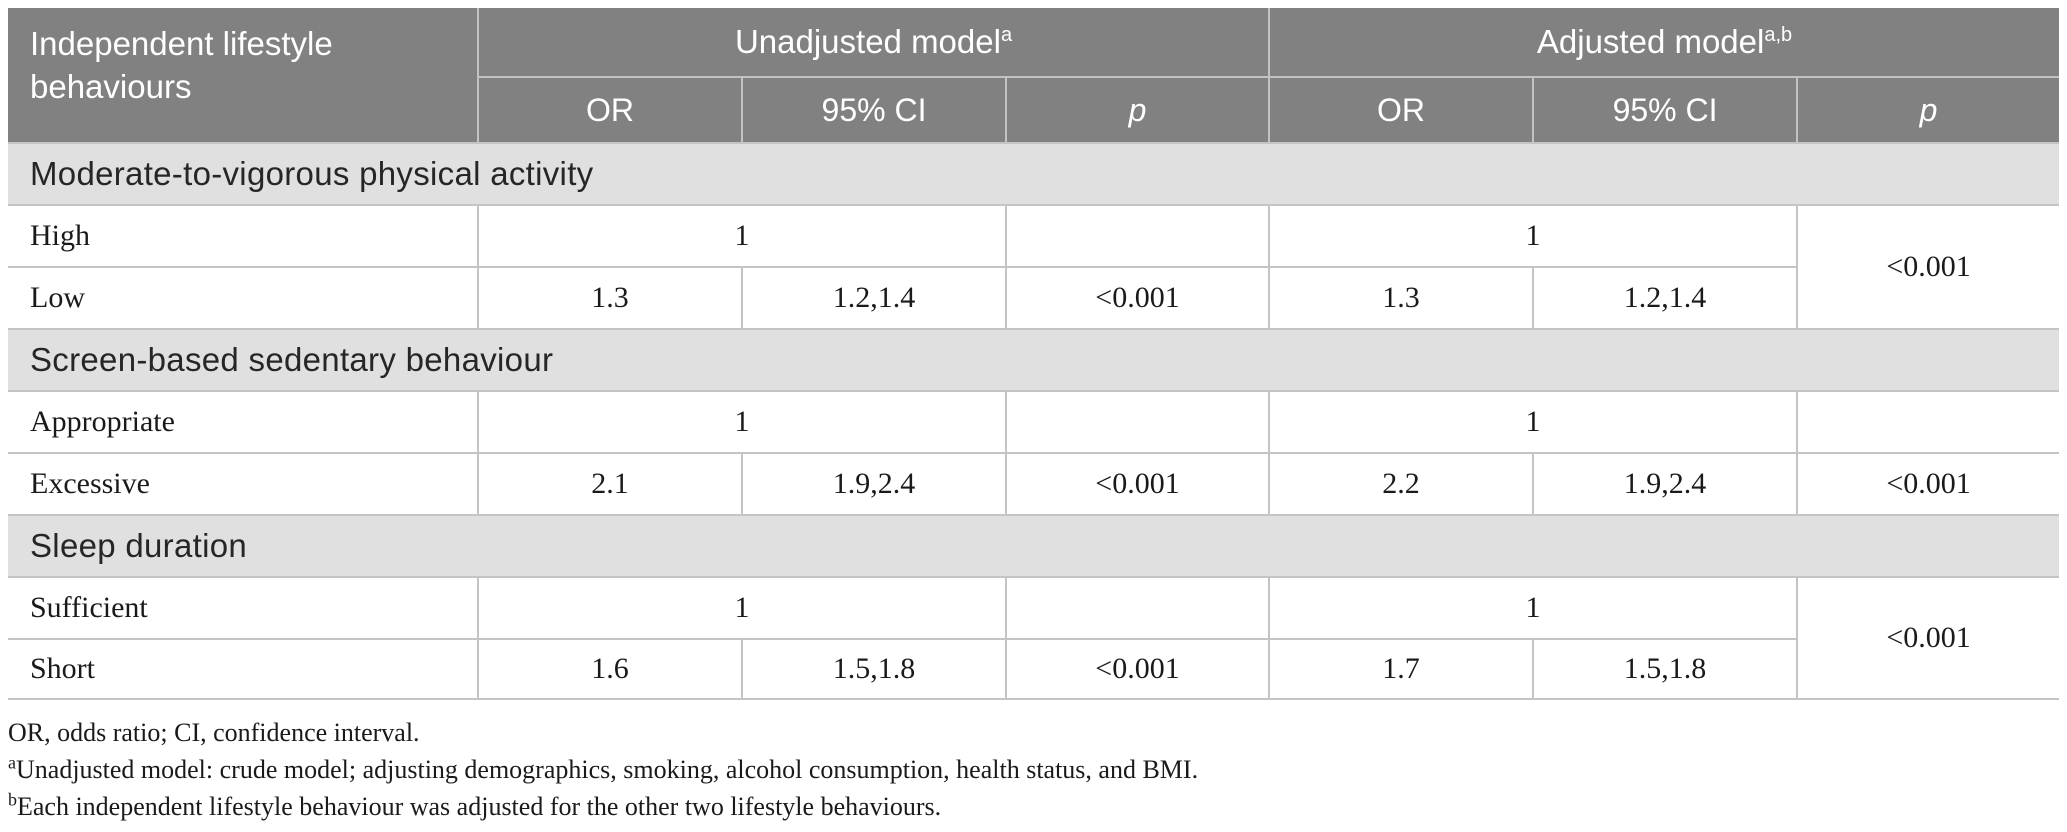 The width and height of the screenshot is (2067, 832). I want to click on row-label: Low, so click(242, 297).